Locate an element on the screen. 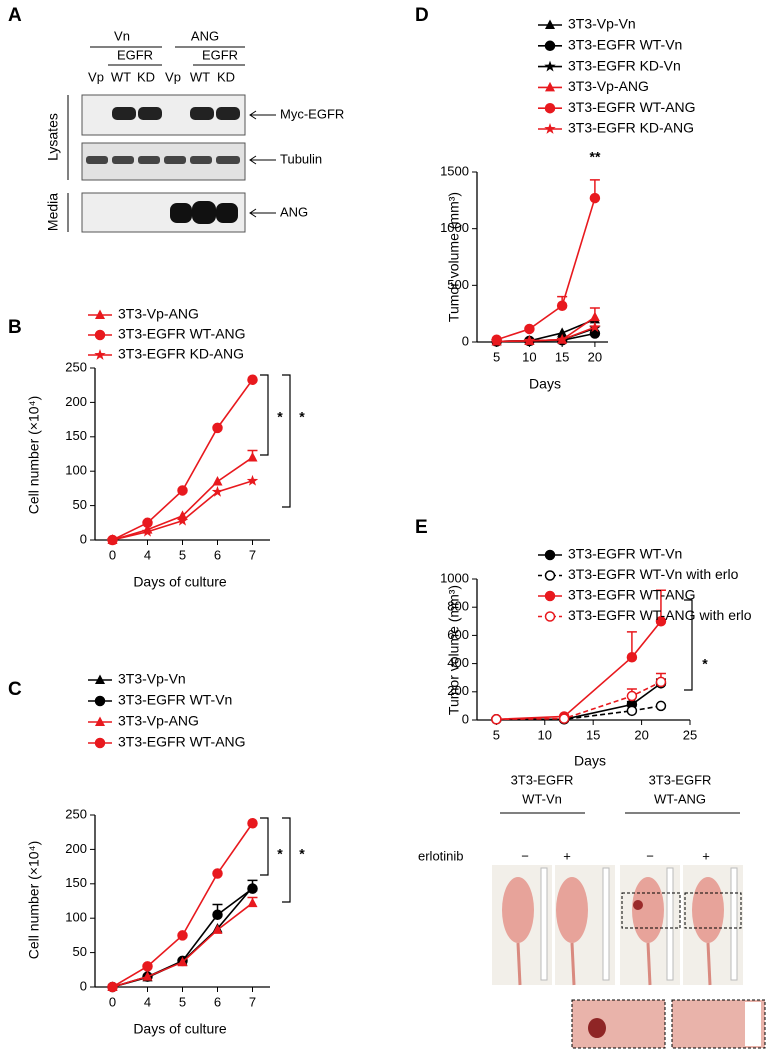  x-tick-label: 4 is located at coordinates (147, 554).